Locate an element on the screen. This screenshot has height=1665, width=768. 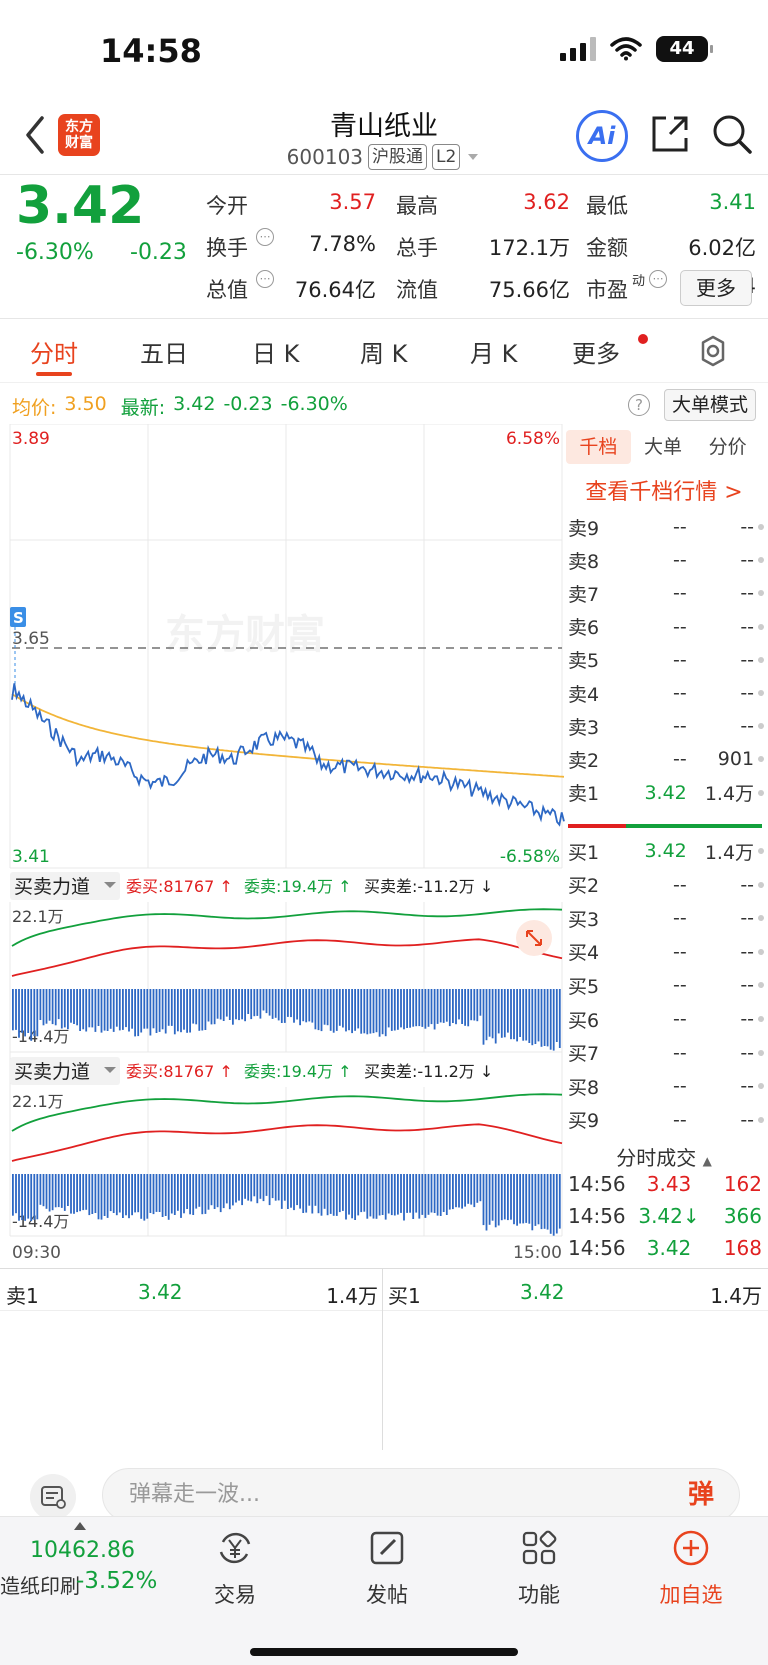
orderbook-row: 卖3 -- -- is located at coordinates (666, 726).